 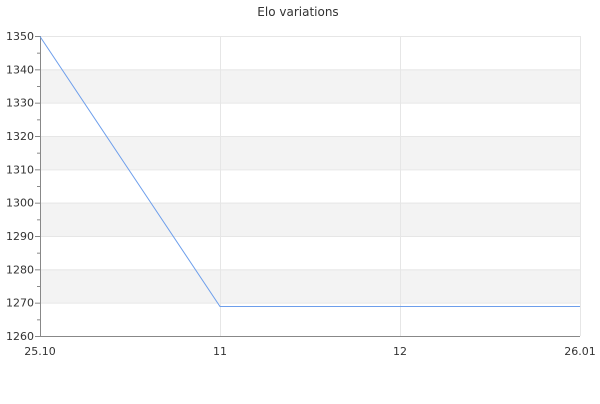 What do you see at coordinates (20, 169) in the screenshot?
I see `y-tick-label: 1310` at bounding box center [20, 169].